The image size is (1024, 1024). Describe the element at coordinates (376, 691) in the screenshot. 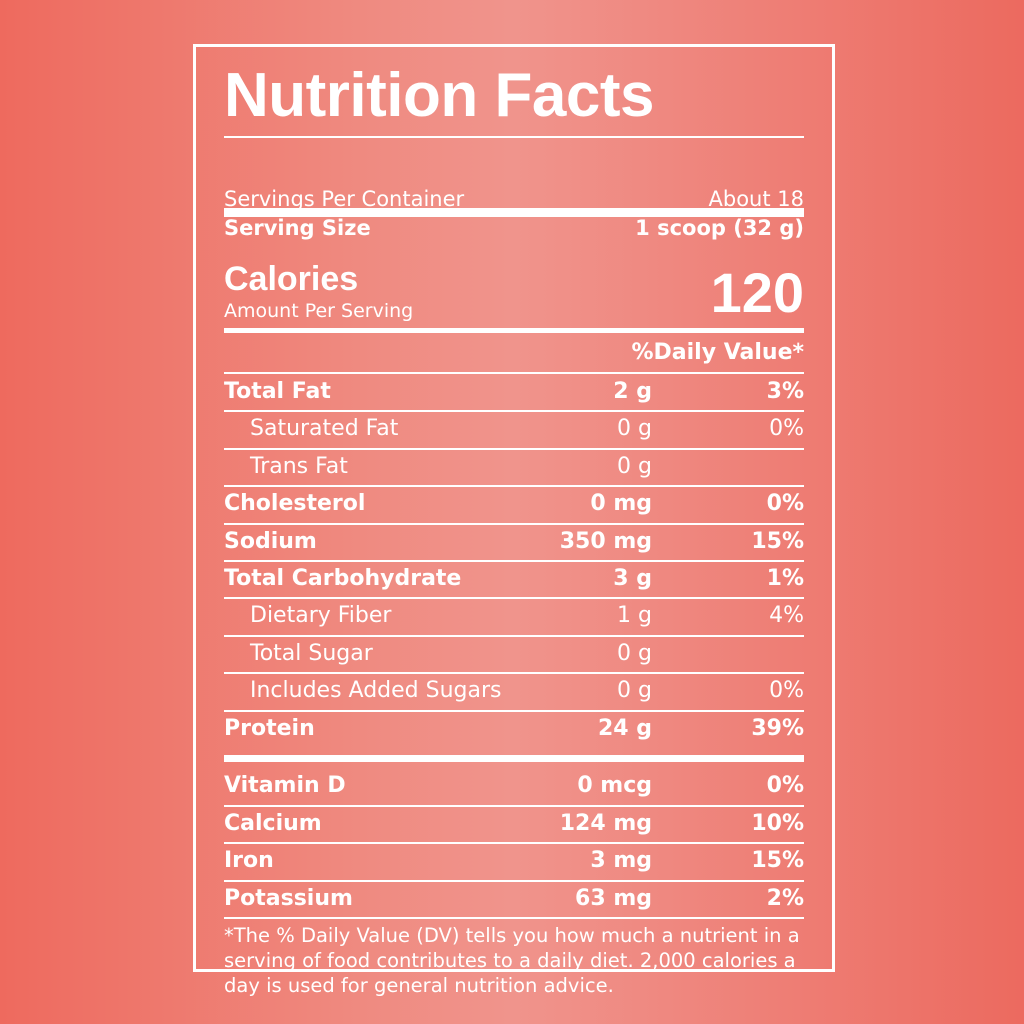

I see `nutrient-name: Includes Added Sugars` at that location.